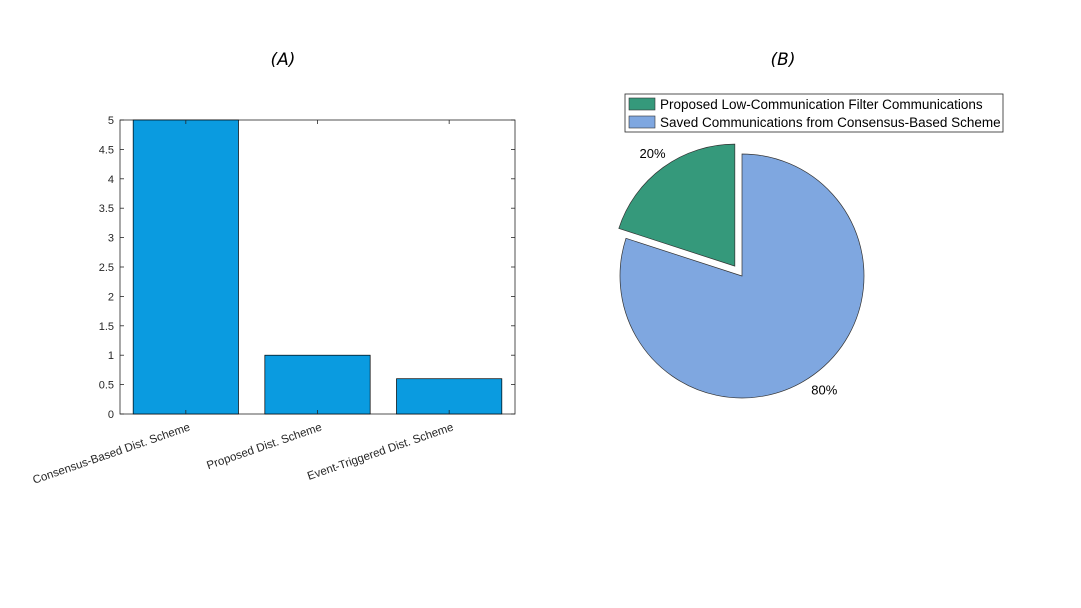 This screenshot has width=1081, height=608. Describe the element at coordinates (106, 386) in the screenshot. I see `y-tick-label: 0.5` at that location.